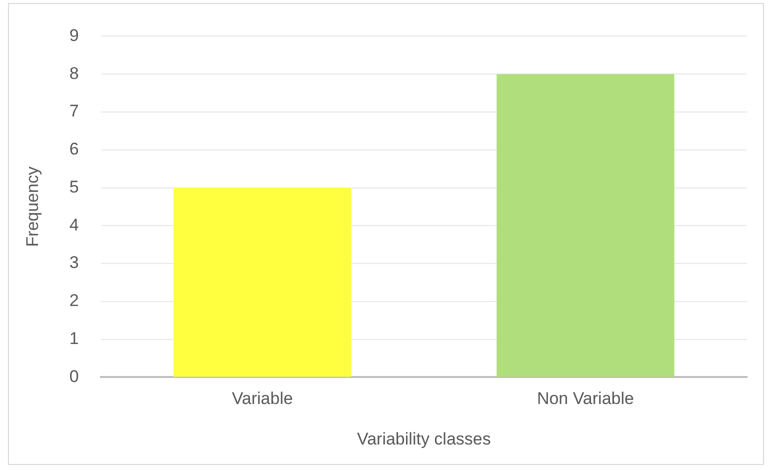  I want to click on y-tick-label: 6, so click(74, 149).